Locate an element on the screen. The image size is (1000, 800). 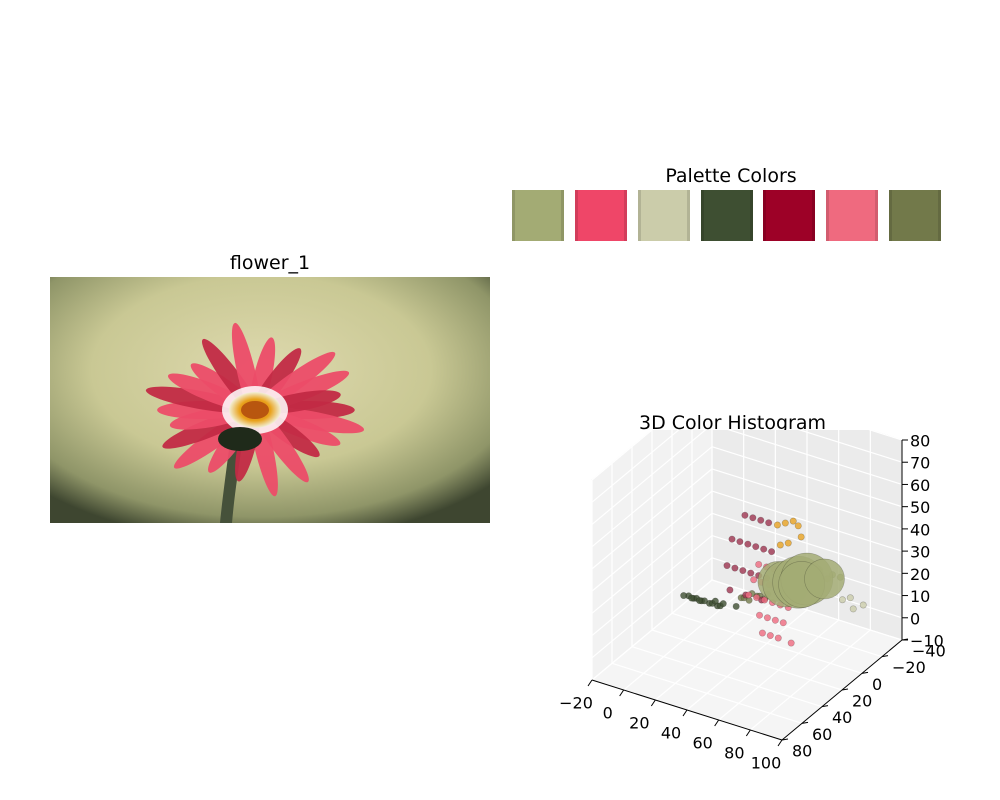
x-tick-label: 100 is located at coordinates (766, 763).